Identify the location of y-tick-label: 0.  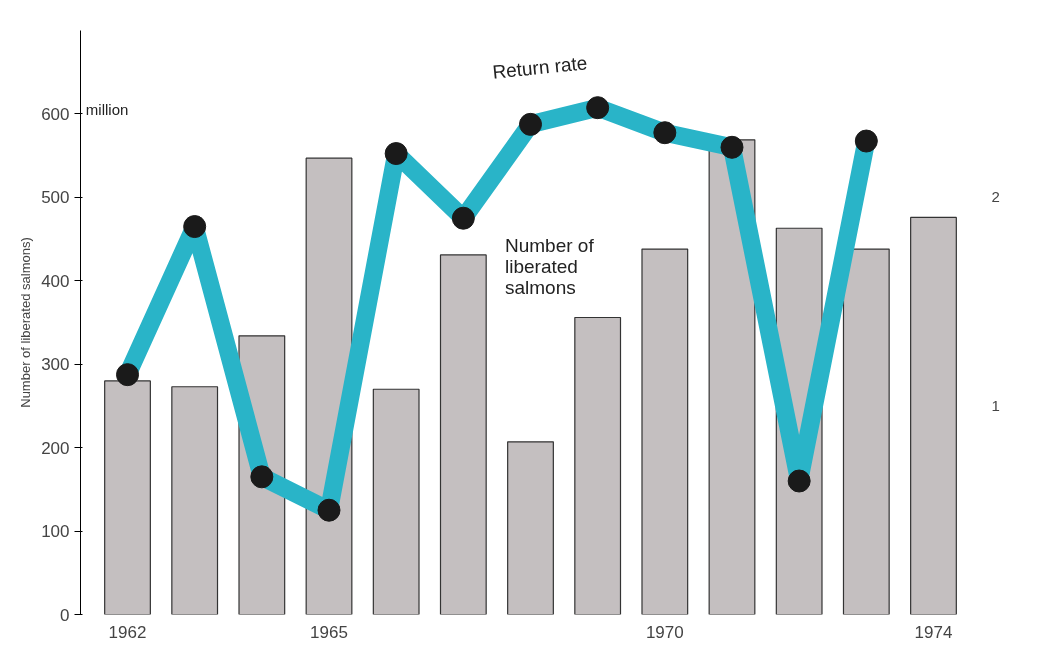
(65, 615).